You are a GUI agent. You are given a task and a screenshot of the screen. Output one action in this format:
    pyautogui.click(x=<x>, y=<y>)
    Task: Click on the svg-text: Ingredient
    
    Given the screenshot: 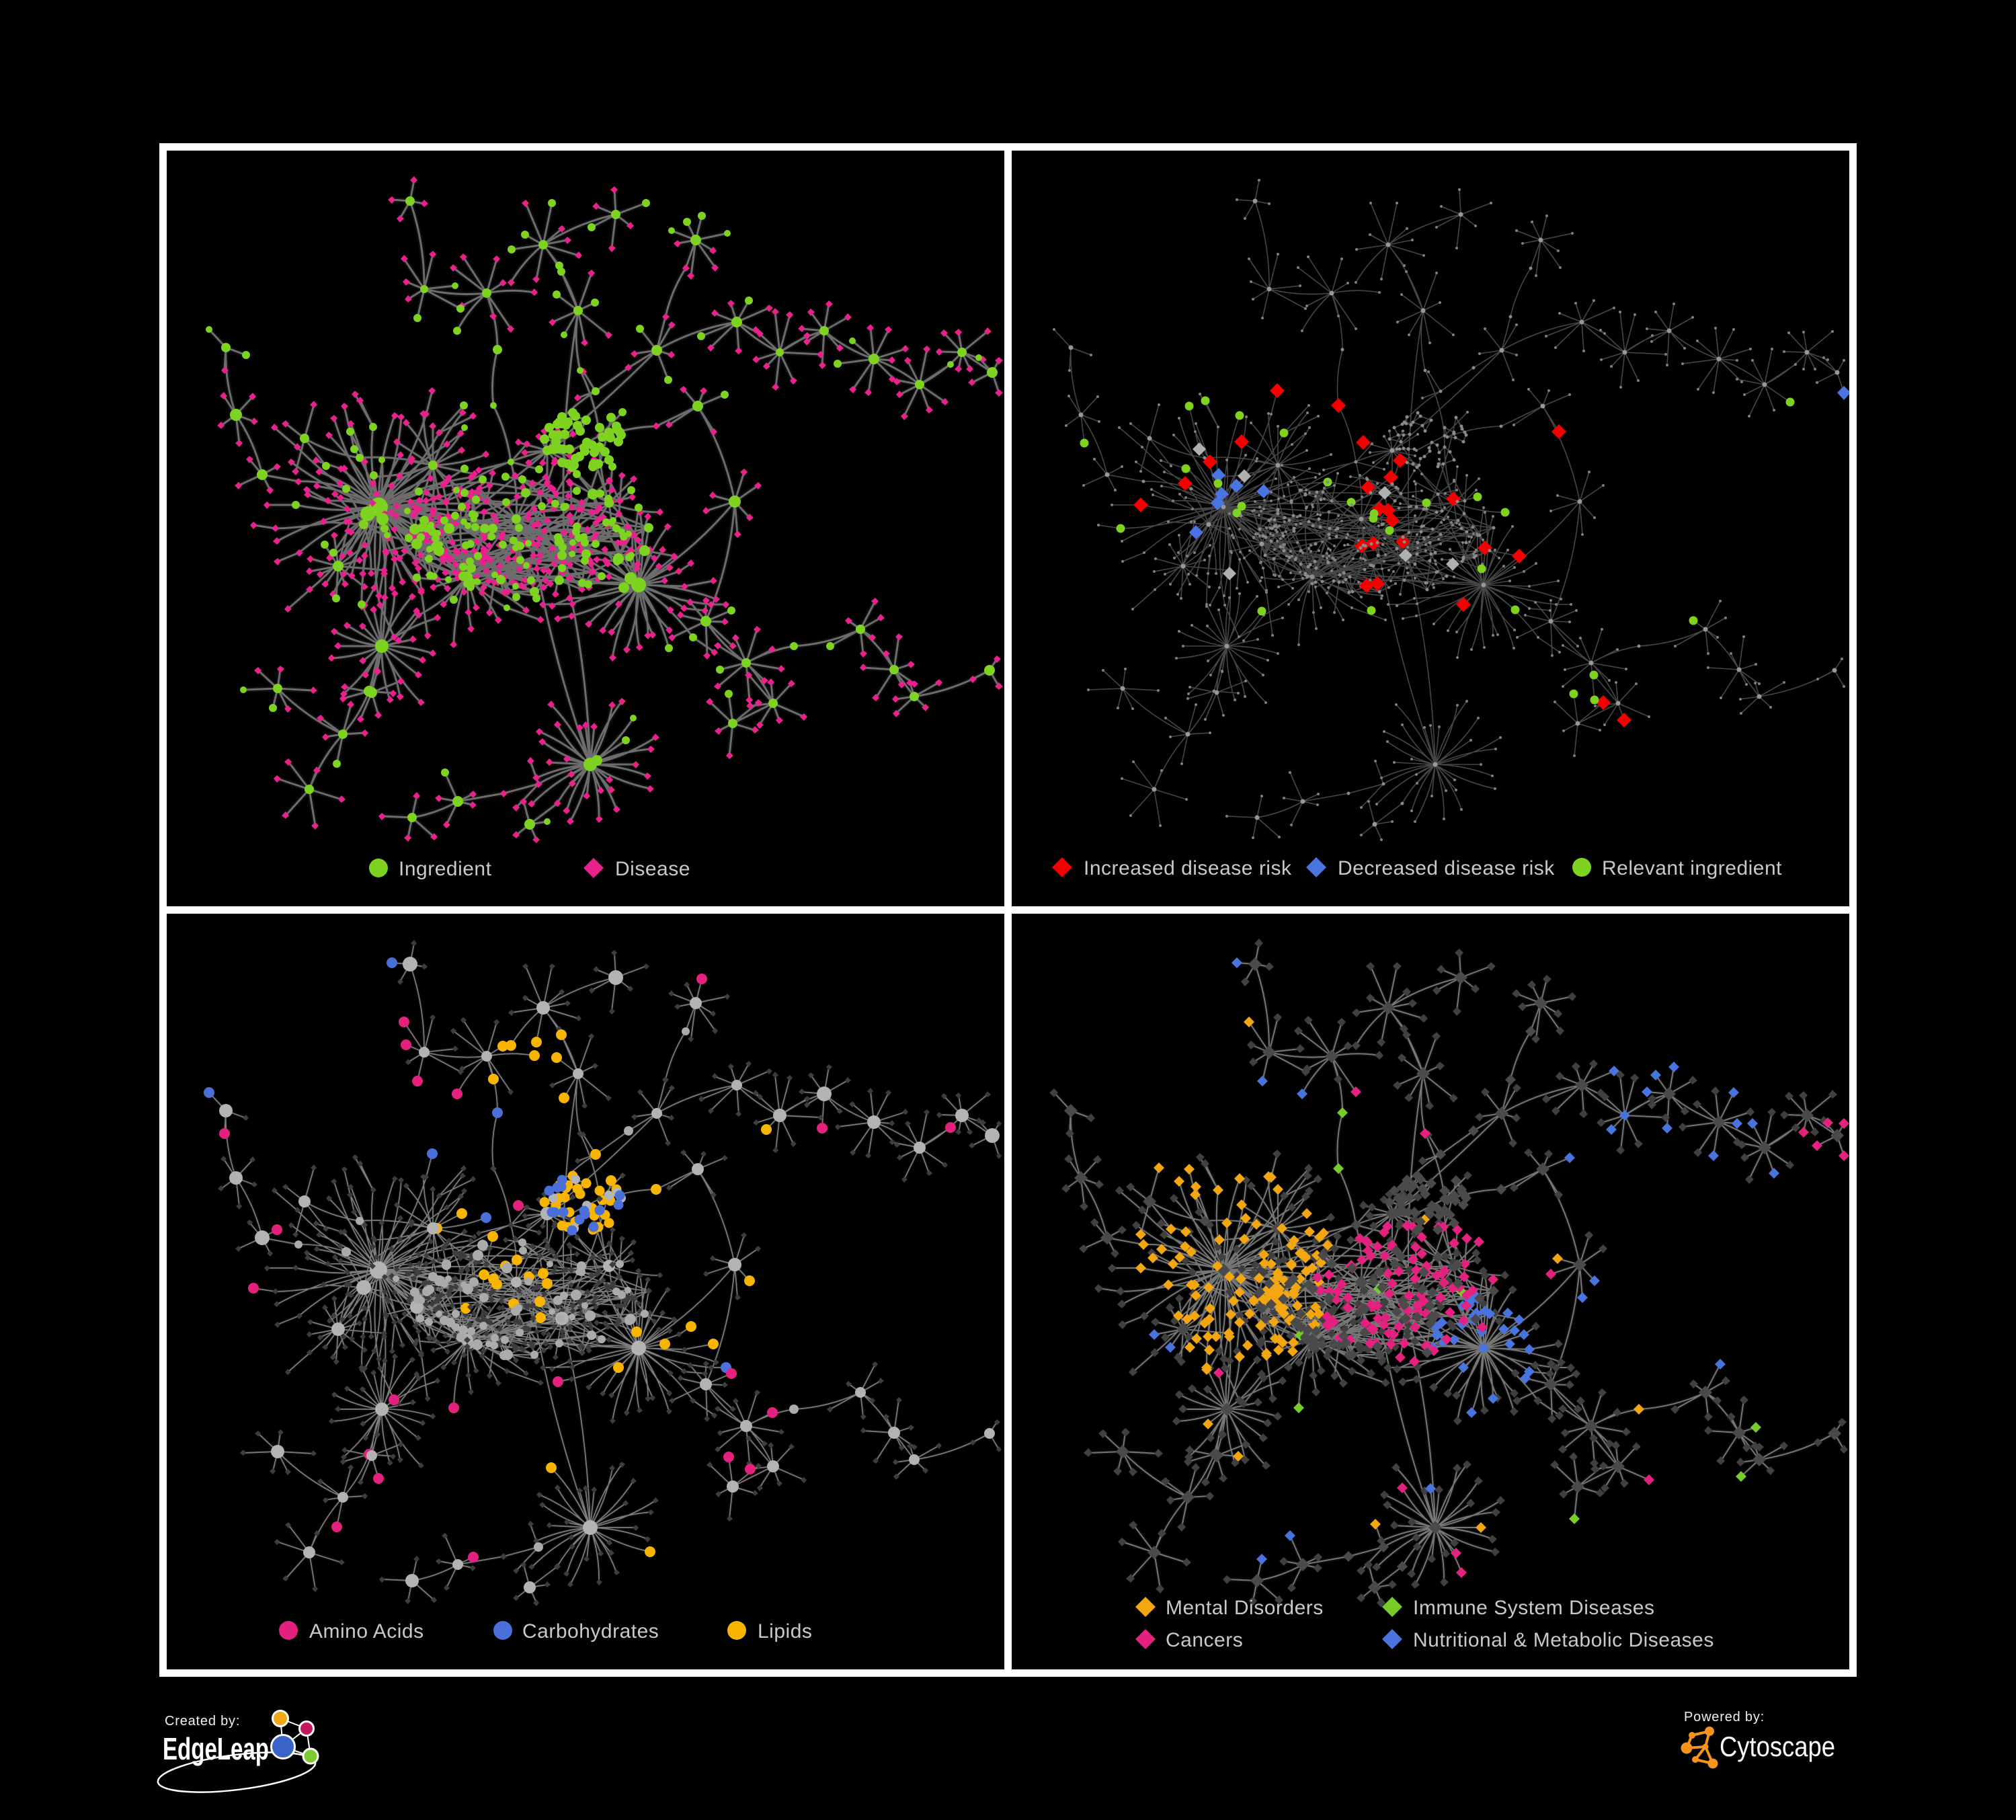 What is the action you would take?
    pyautogui.click(x=445, y=869)
    